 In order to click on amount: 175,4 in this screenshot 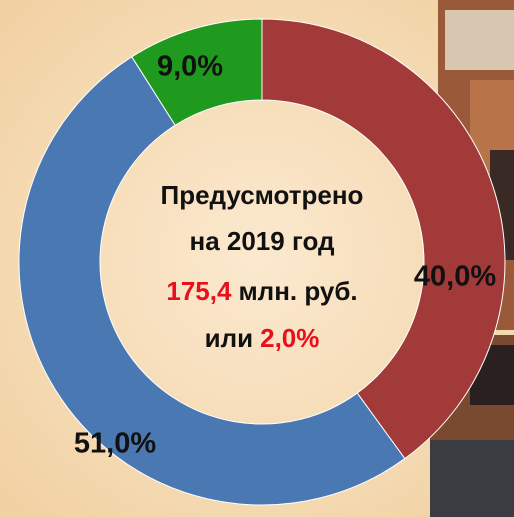, I will do `click(199, 291)`.